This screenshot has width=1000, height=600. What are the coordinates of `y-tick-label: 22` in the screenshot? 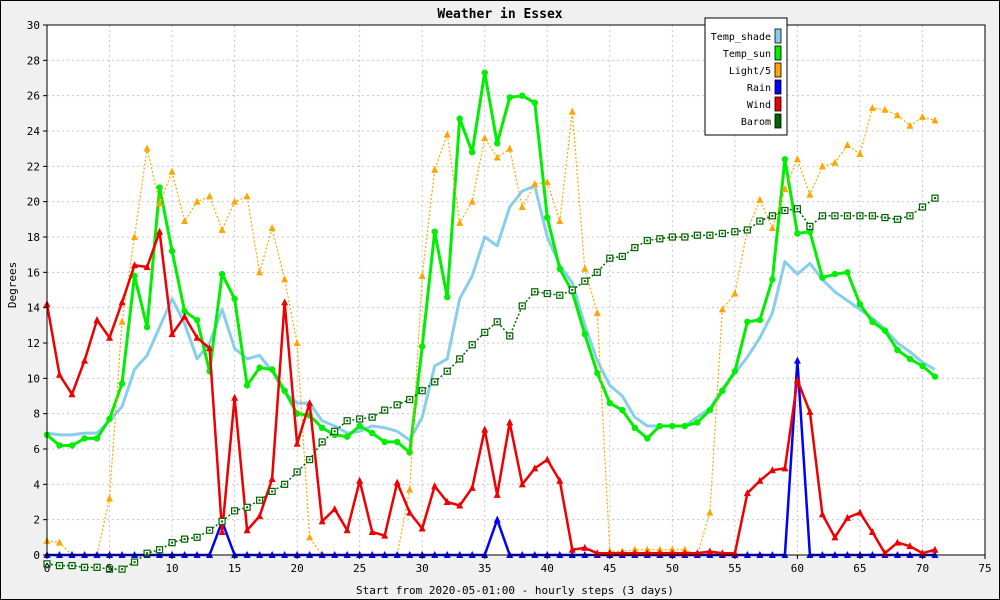 It's located at (33, 166).